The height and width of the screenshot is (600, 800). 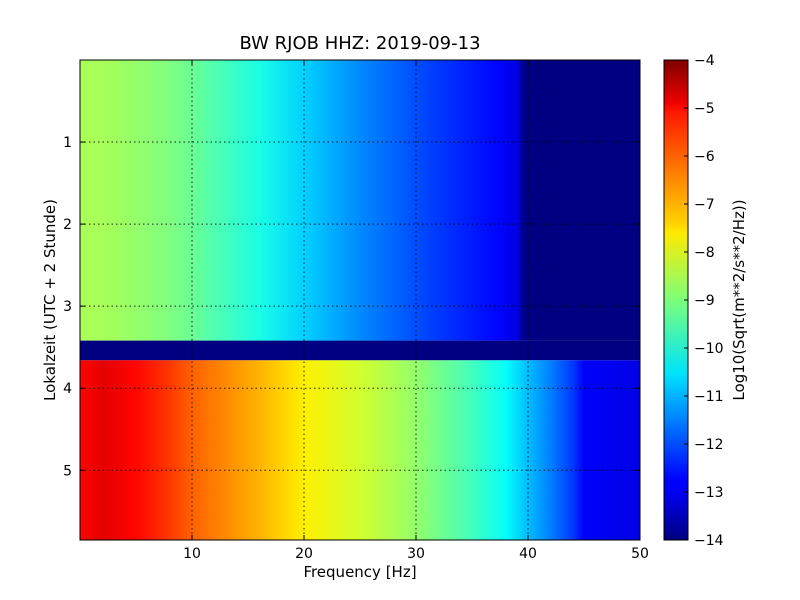 What do you see at coordinates (739, 299) in the screenshot?
I see `colorbar-label: Log10(Sqrt(m**2/s**2/Hz))` at bounding box center [739, 299].